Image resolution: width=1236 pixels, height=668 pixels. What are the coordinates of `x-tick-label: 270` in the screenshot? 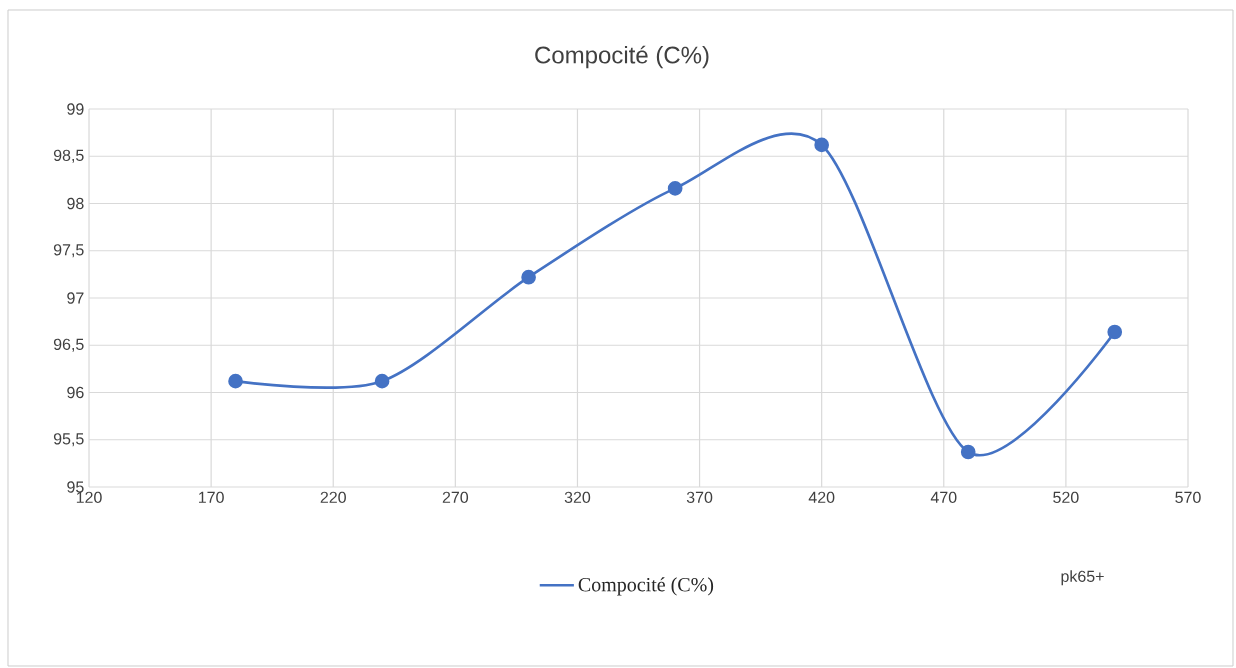 It's located at (455, 497).